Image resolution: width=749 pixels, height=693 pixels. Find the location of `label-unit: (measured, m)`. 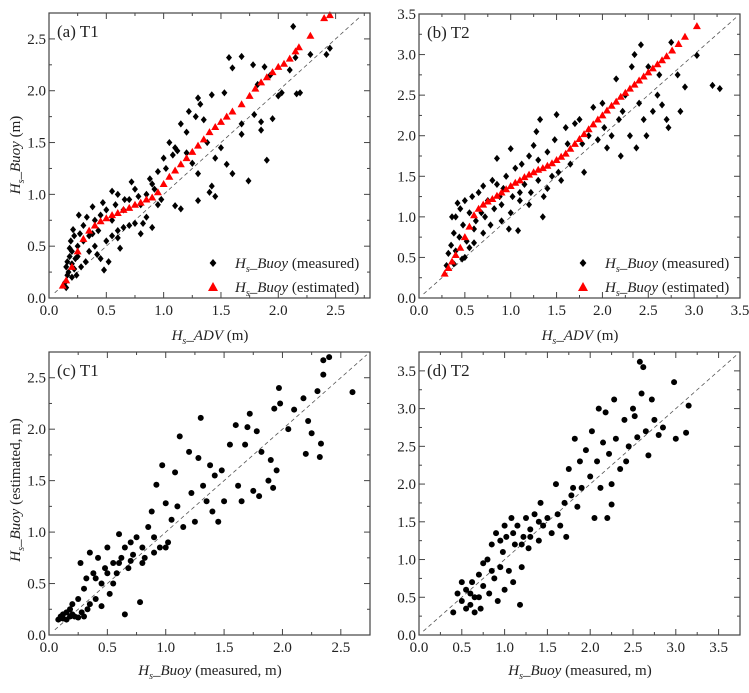

label-unit: (measured, m) is located at coordinates (606, 671).